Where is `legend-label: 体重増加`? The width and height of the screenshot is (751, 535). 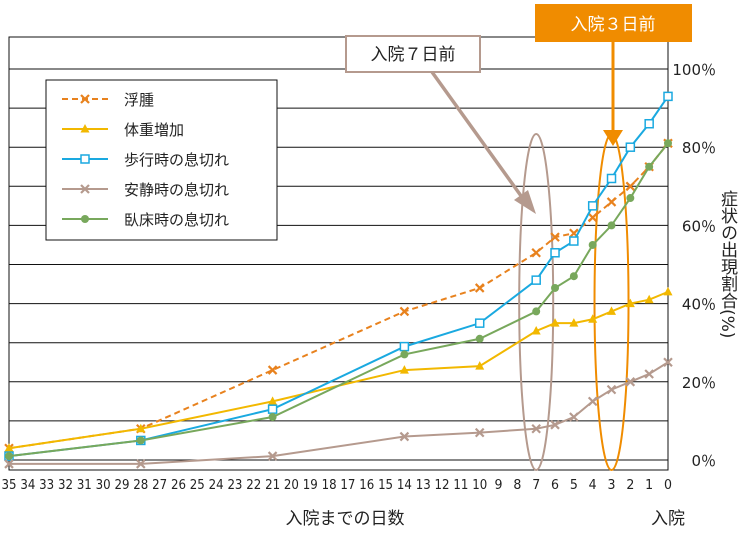 legend-label: 体重増加 is located at coordinates (154, 130).